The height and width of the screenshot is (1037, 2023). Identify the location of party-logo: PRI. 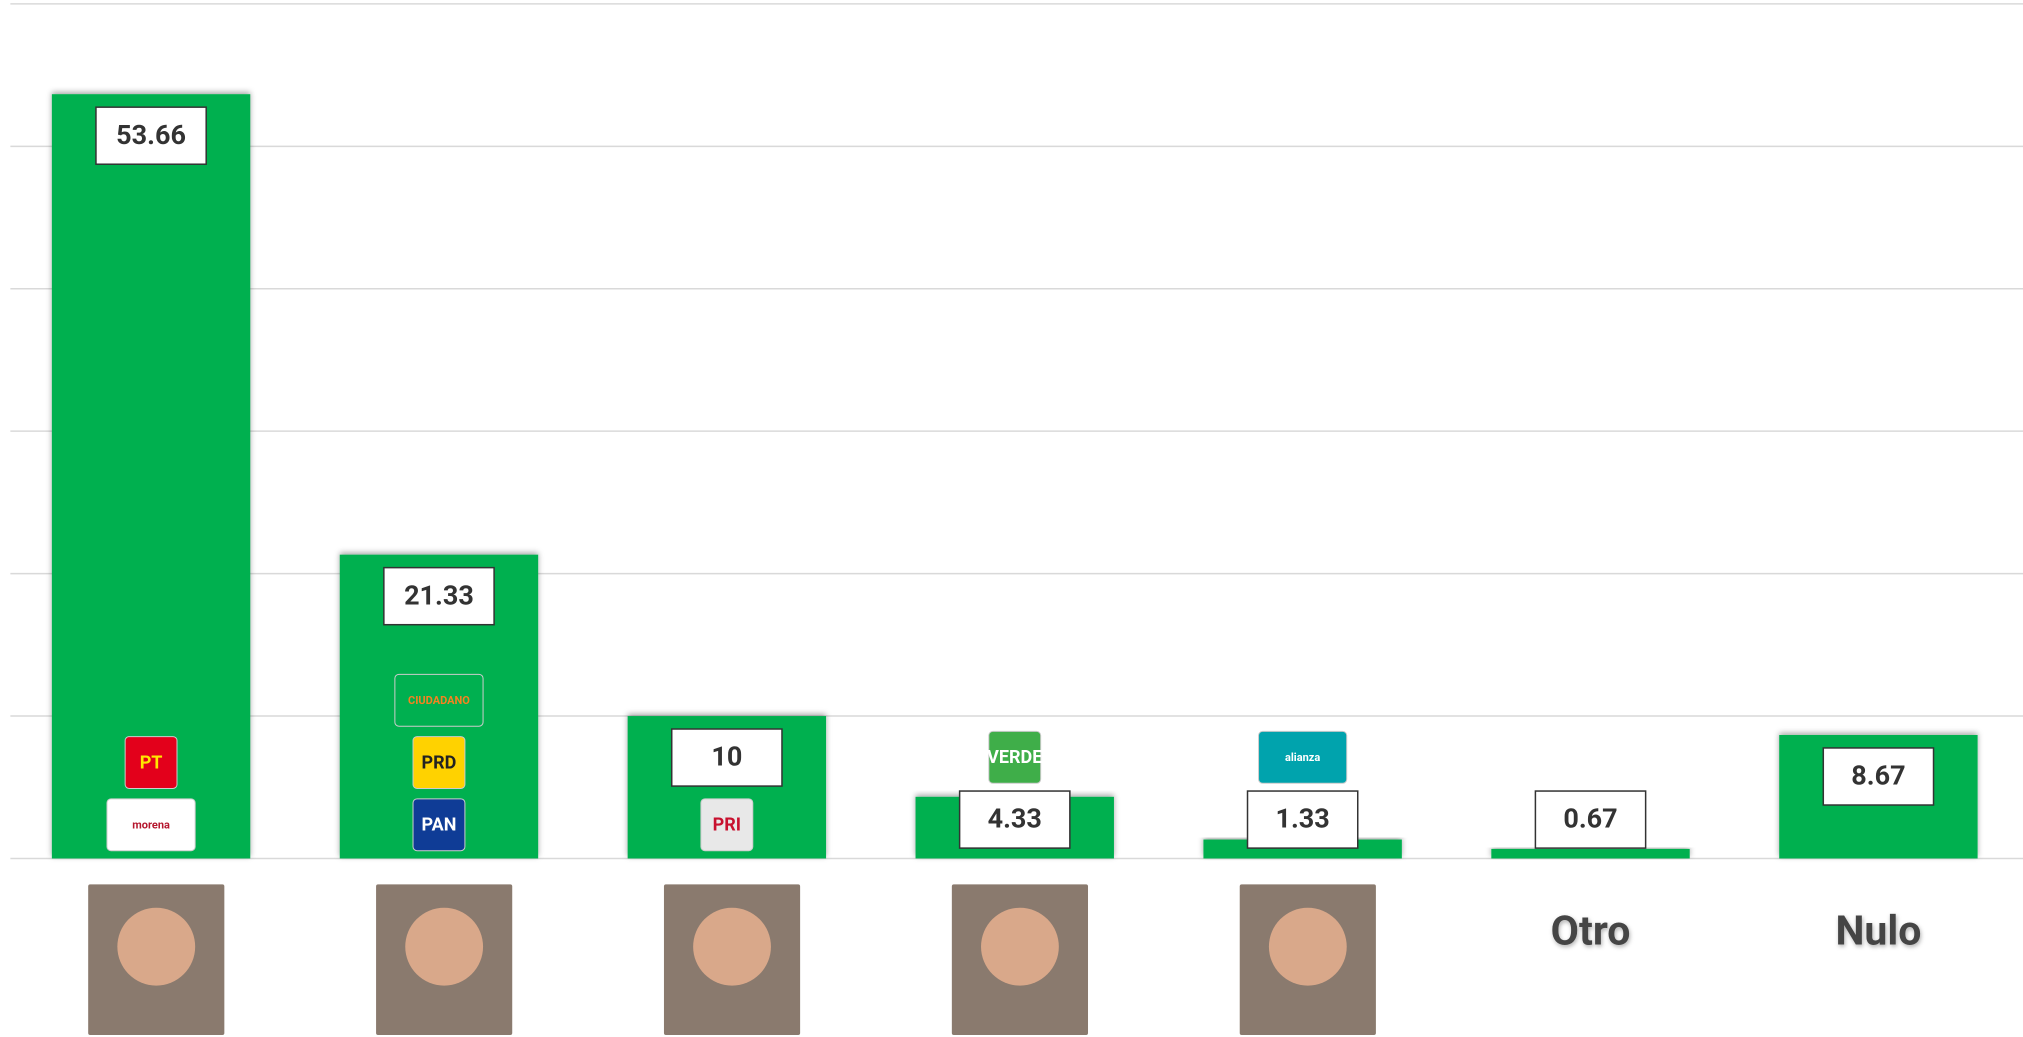
(727, 825).